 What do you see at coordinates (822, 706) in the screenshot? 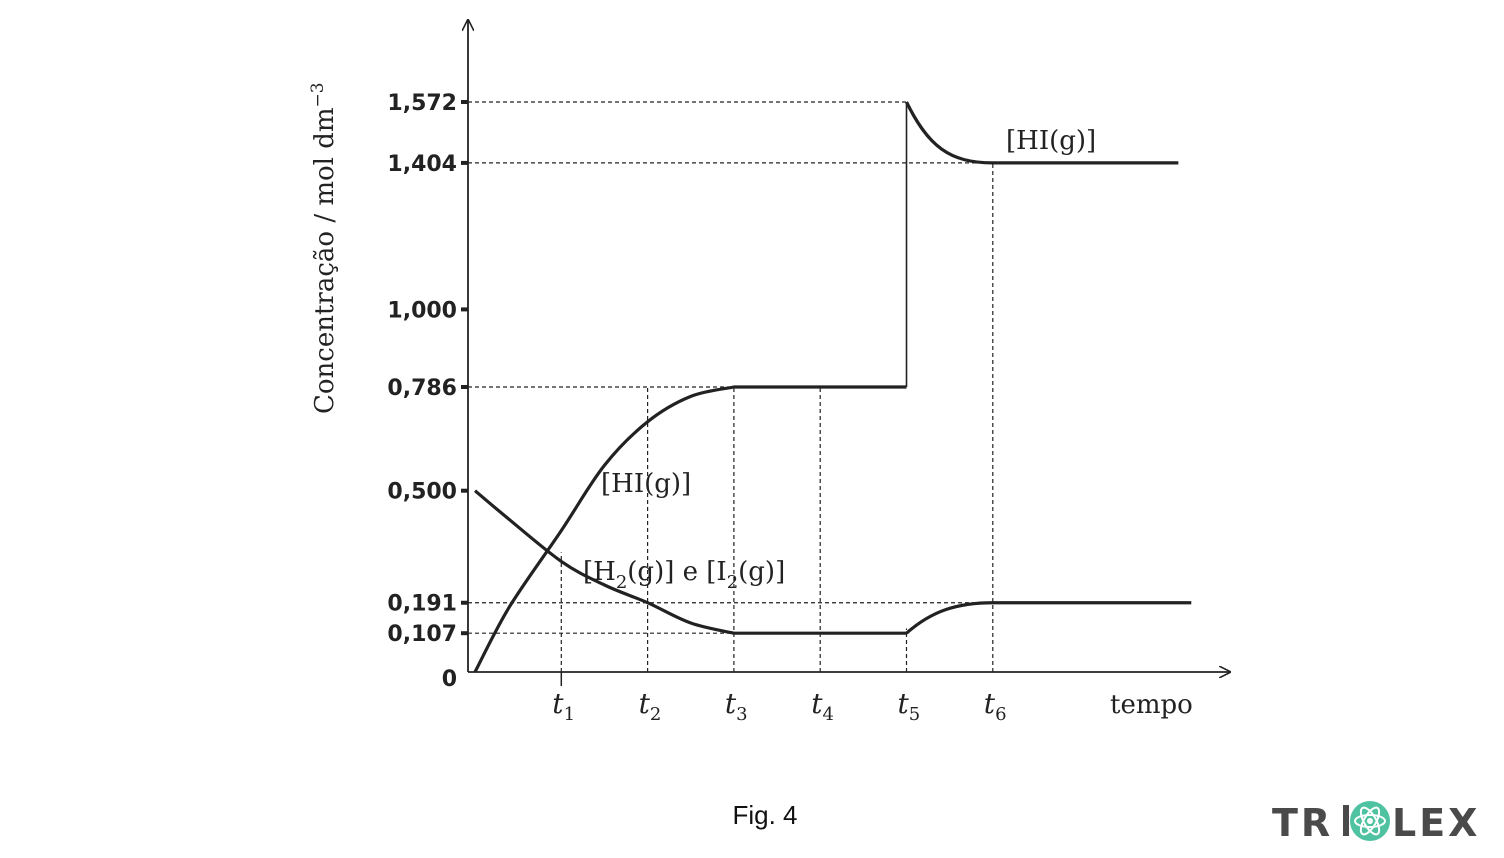
I see `x-tick-label: t4` at bounding box center [822, 706].